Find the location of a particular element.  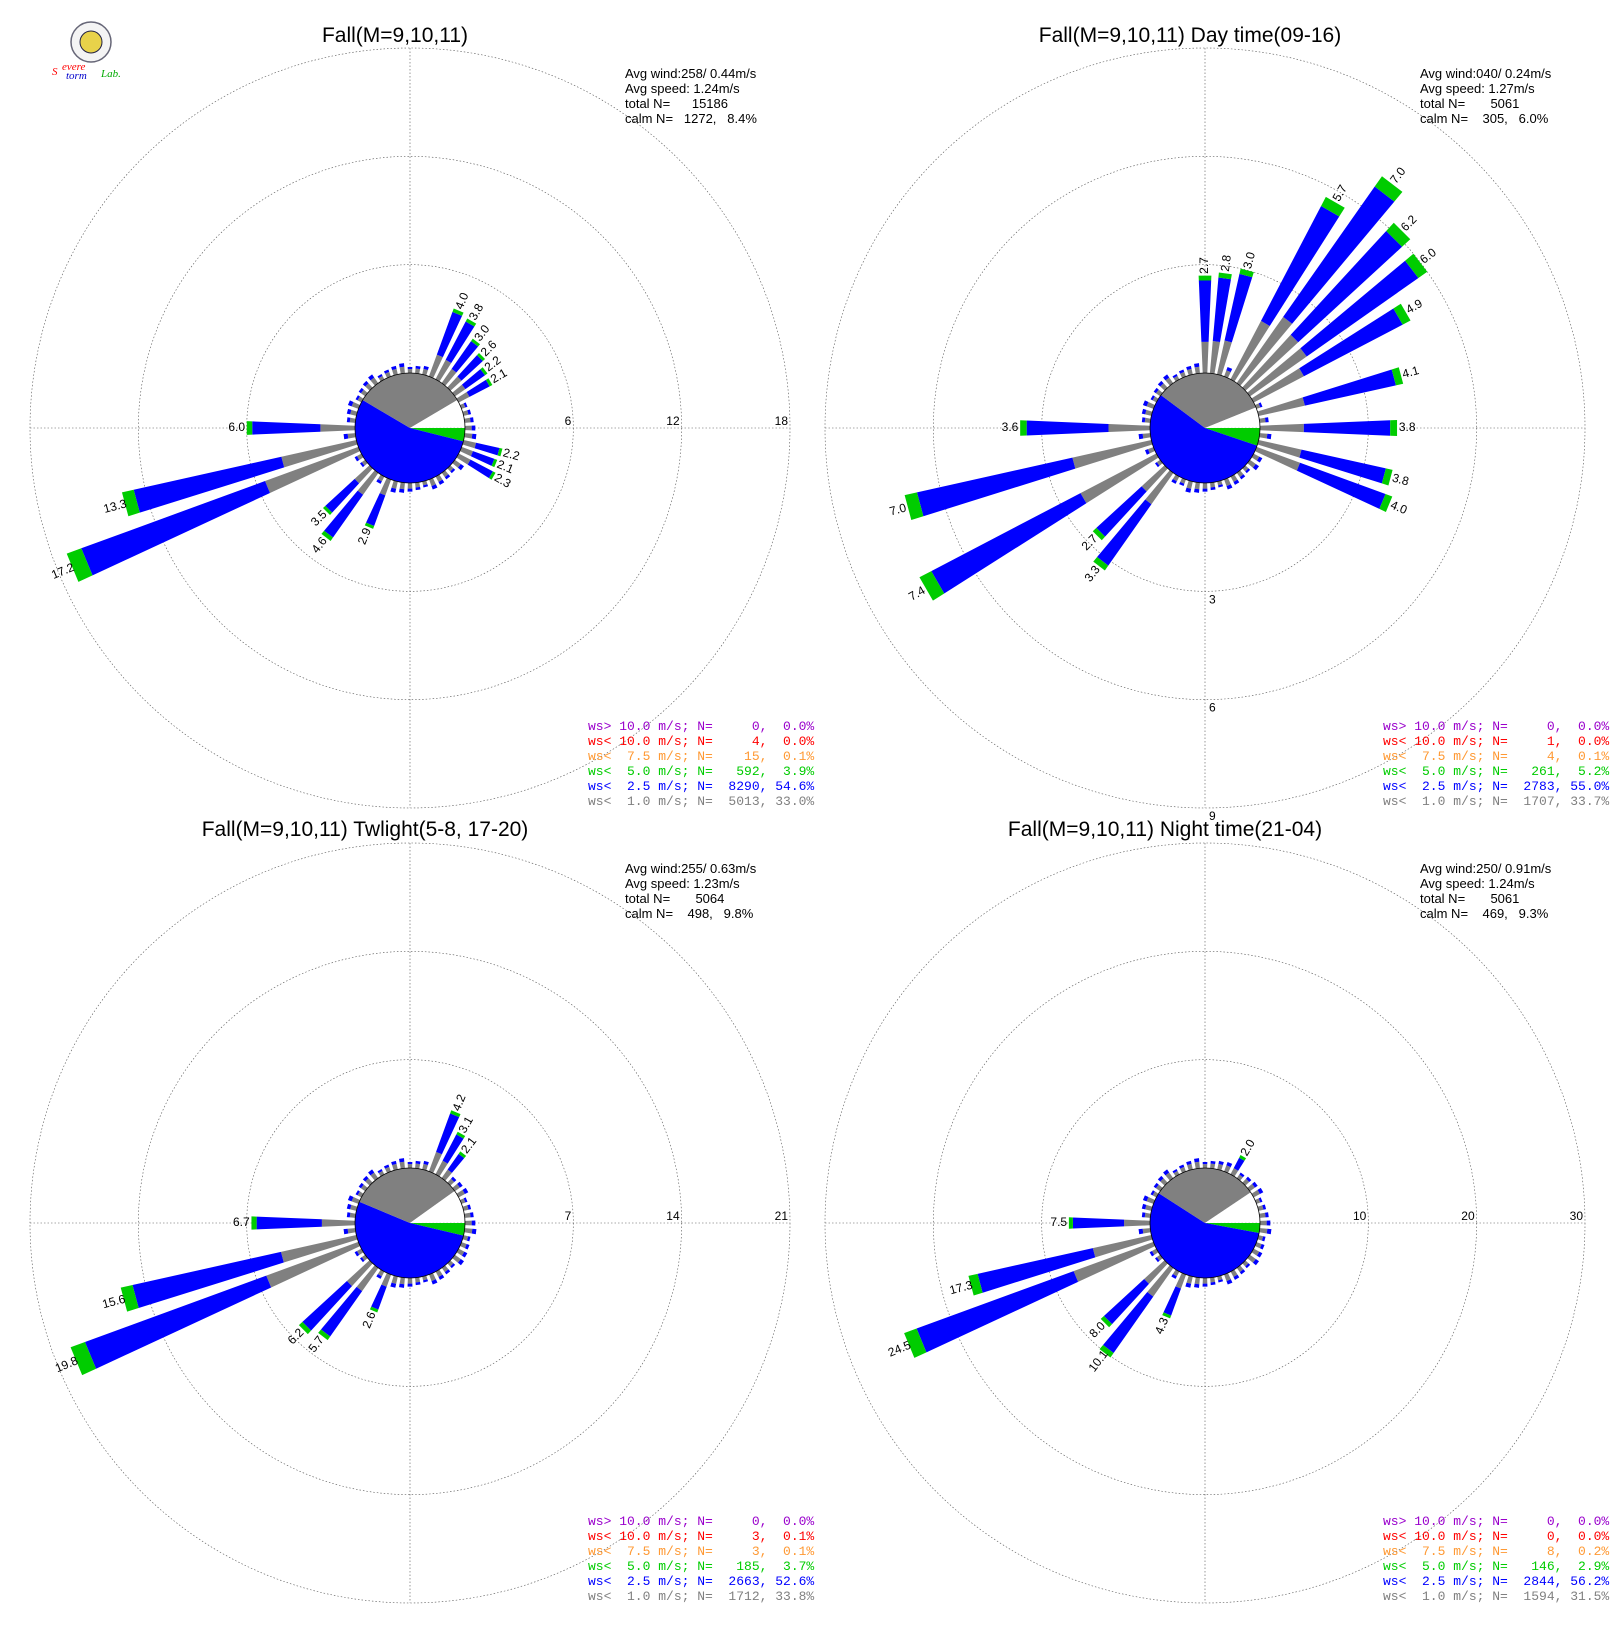

ring-tick-label: 30 is located at coordinates (1577, 1216).